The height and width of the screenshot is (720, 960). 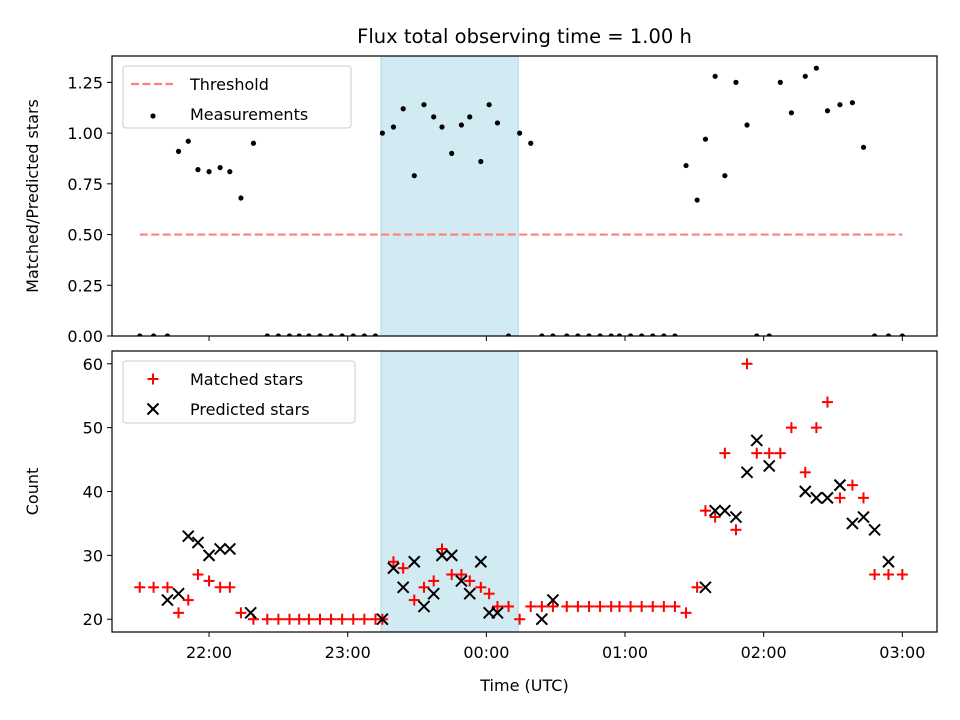 I want to click on y-tick-label: 0.75, so click(x=85, y=184).